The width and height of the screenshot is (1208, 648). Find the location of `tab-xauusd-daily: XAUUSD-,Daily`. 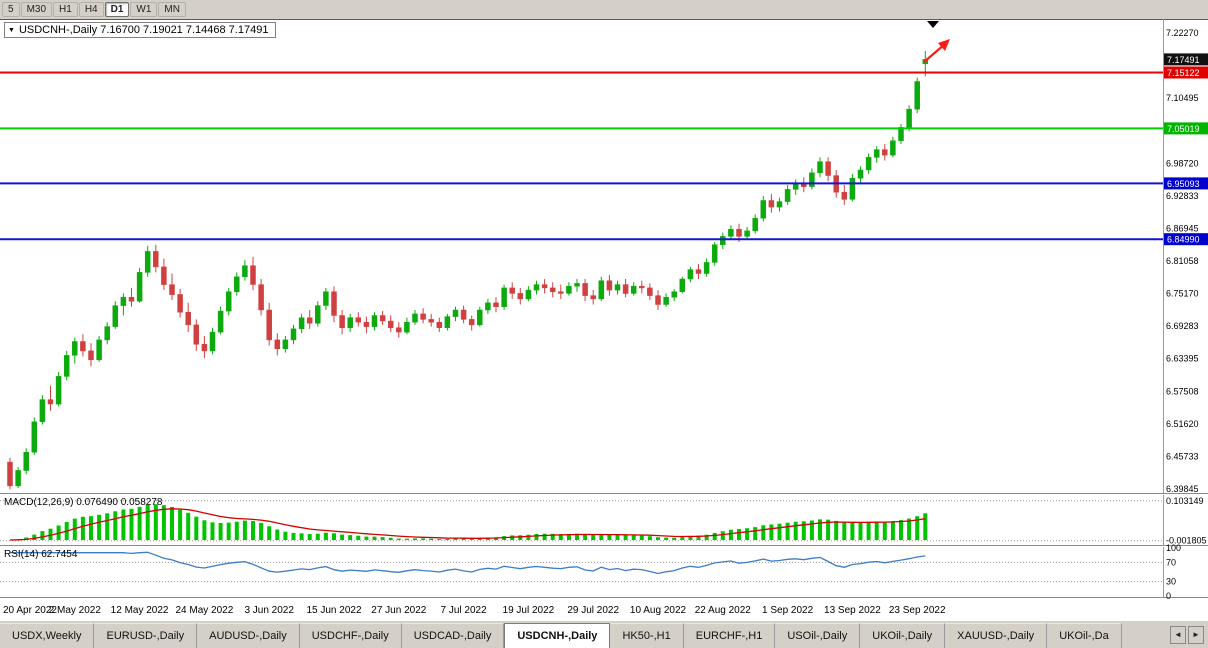

tab-xauusd-daily: XAUUSD-,Daily is located at coordinates (996, 635).